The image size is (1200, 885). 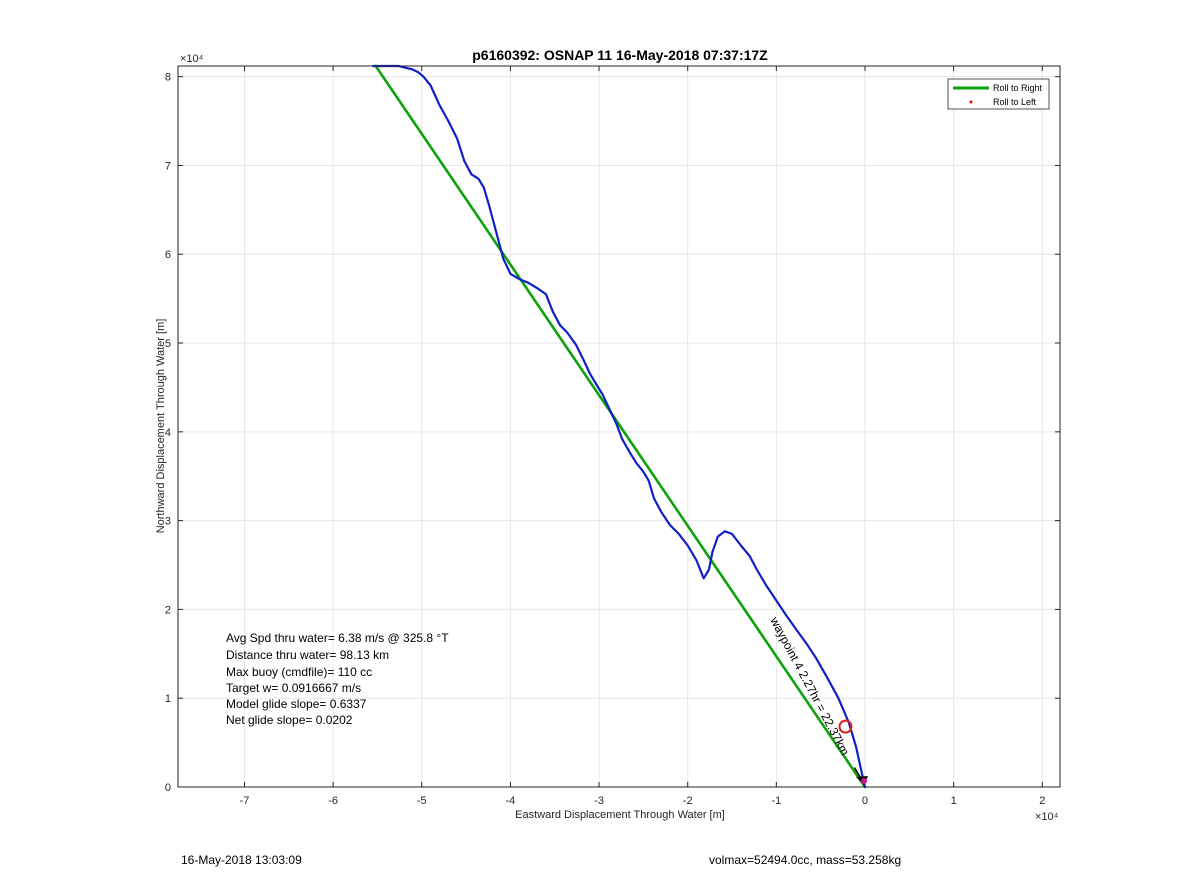 What do you see at coordinates (805, 860) in the screenshot?
I see `footer-volmax-mass: volmax=52494.0cc, mass=53.258kg` at bounding box center [805, 860].